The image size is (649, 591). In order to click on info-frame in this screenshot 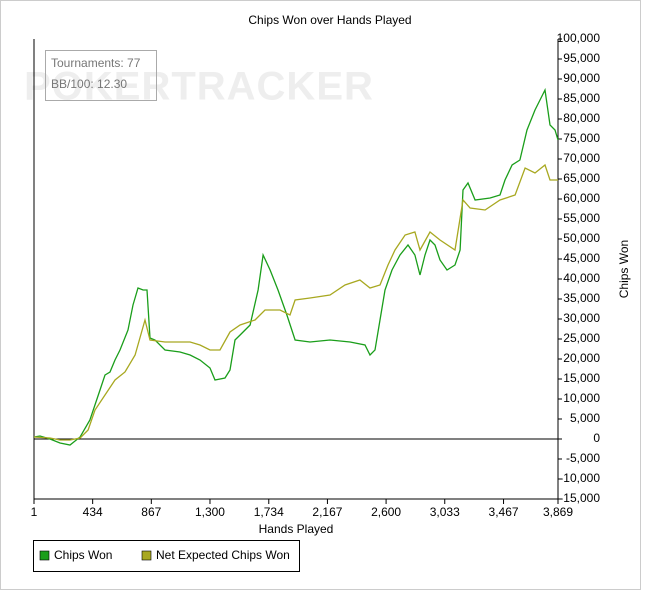, I will do `click(101, 75)`.